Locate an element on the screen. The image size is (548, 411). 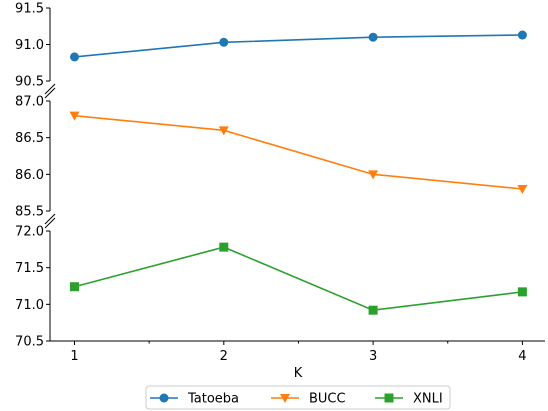
series-line-tatoeba is located at coordinates (298, 46).